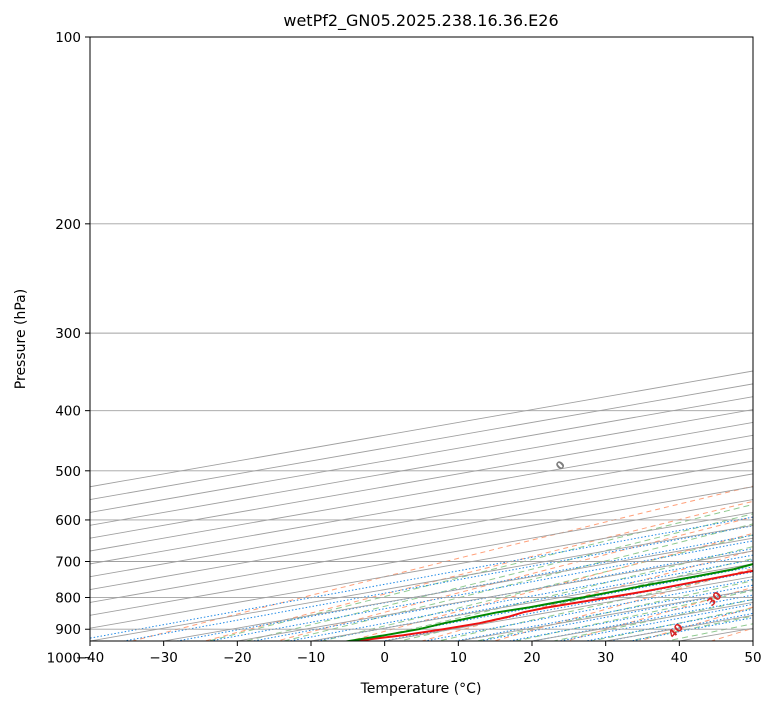 Image resolution: width=775 pixels, height=708 pixels. Describe the element at coordinates (68, 412) in the screenshot. I see `y-tick-label: 400` at that location.